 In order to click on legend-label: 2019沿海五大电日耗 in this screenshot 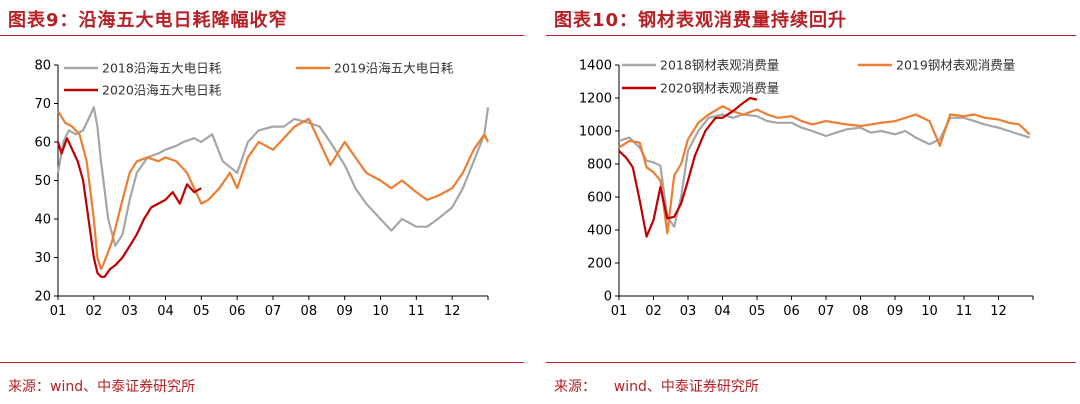, I will do `click(394, 68)`.